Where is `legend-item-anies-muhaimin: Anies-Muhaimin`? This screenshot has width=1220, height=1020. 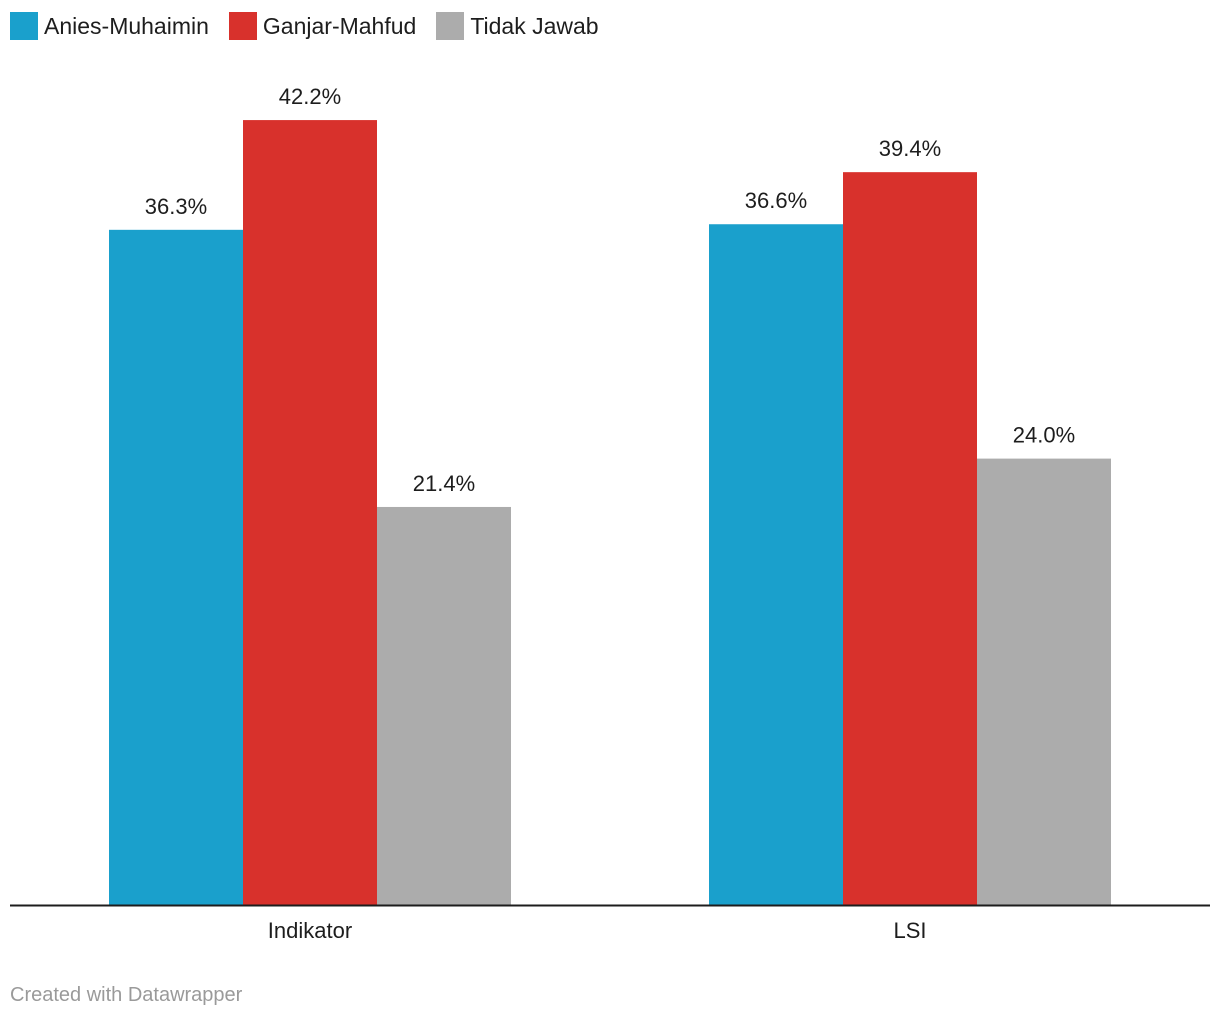
legend-item-anies-muhaimin: Anies-Muhaimin is located at coordinates (109, 26).